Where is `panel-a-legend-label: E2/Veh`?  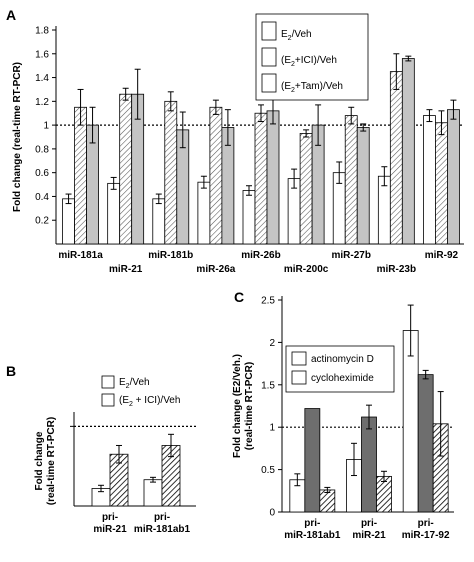 panel-a-legend-label: E2/Veh is located at coordinates (296, 35).